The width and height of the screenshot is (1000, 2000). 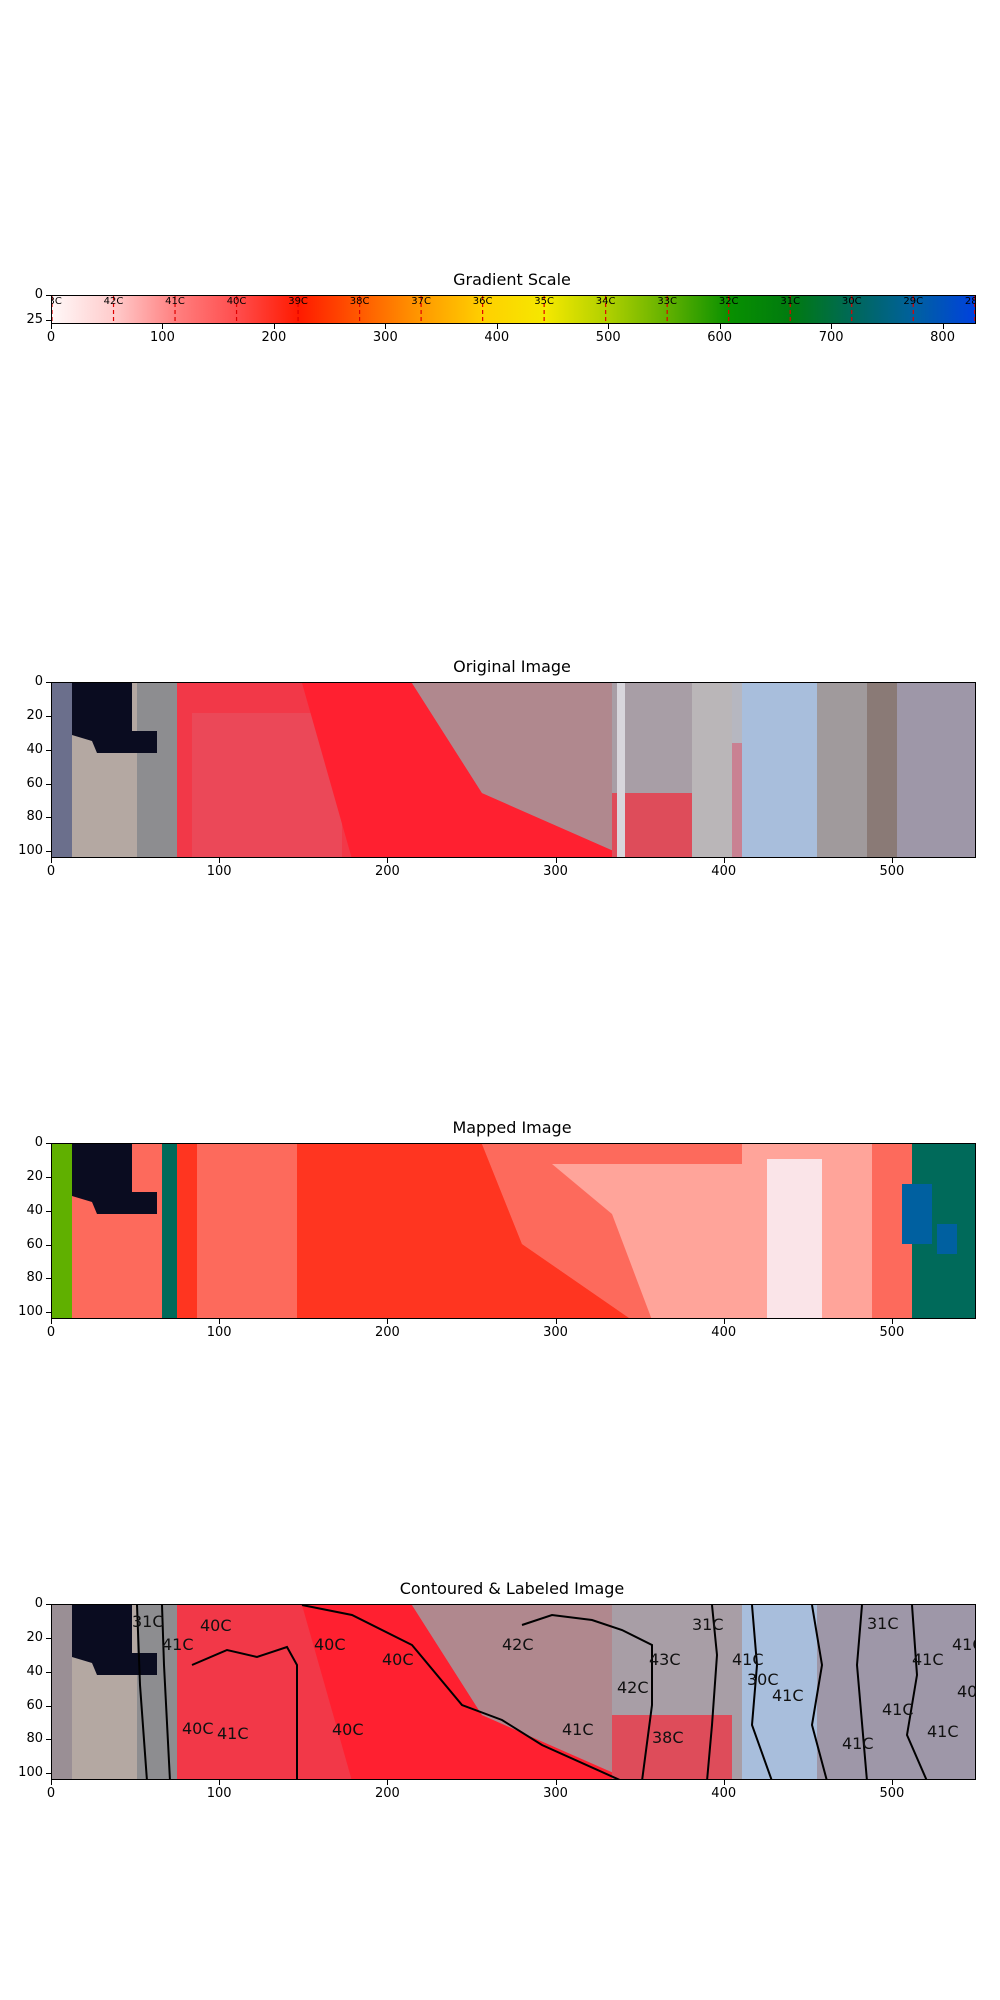 What do you see at coordinates (913, 301) in the screenshot?
I see `temperature-marker-label: 29C` at bounding box center [913, 301].